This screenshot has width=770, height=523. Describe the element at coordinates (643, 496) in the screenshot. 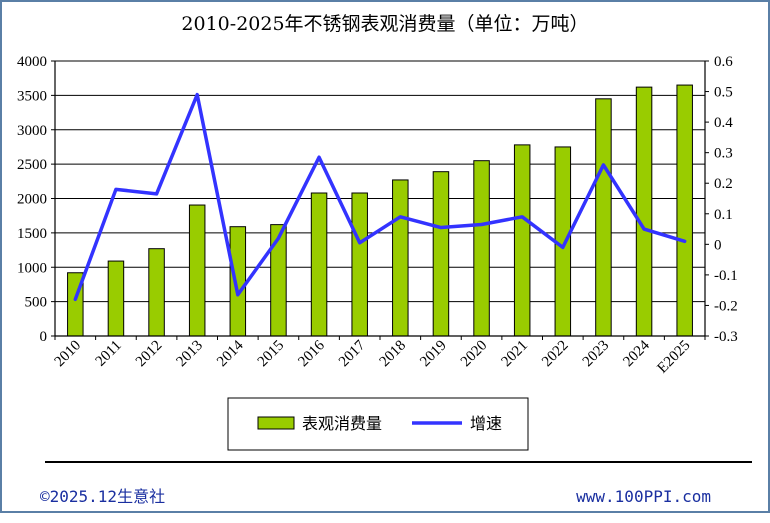

I see `footer-website: www.100PPI.com` at that location.